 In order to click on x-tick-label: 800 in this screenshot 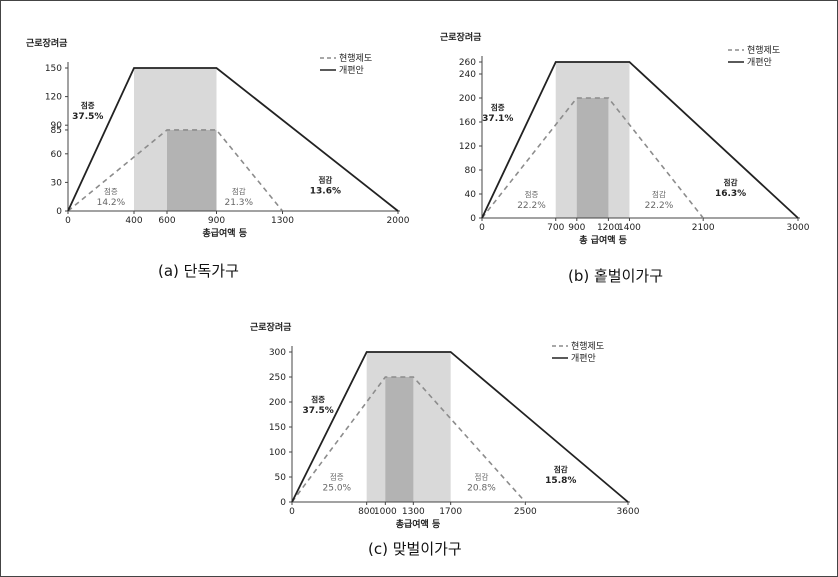, I will do `click(366, 512)`.